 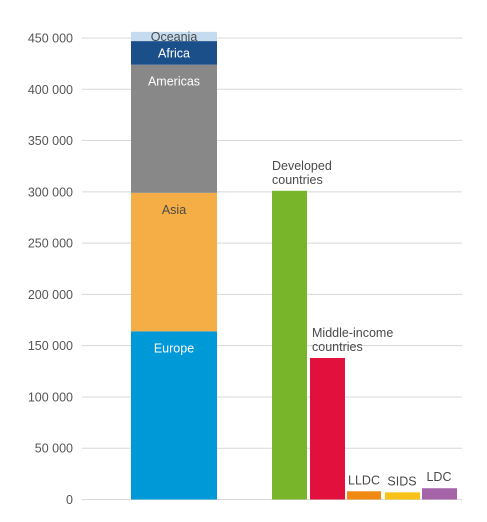 I want to click on bar-label-middle-income-countries: Middle-income countries, so click(x=352, y=340).